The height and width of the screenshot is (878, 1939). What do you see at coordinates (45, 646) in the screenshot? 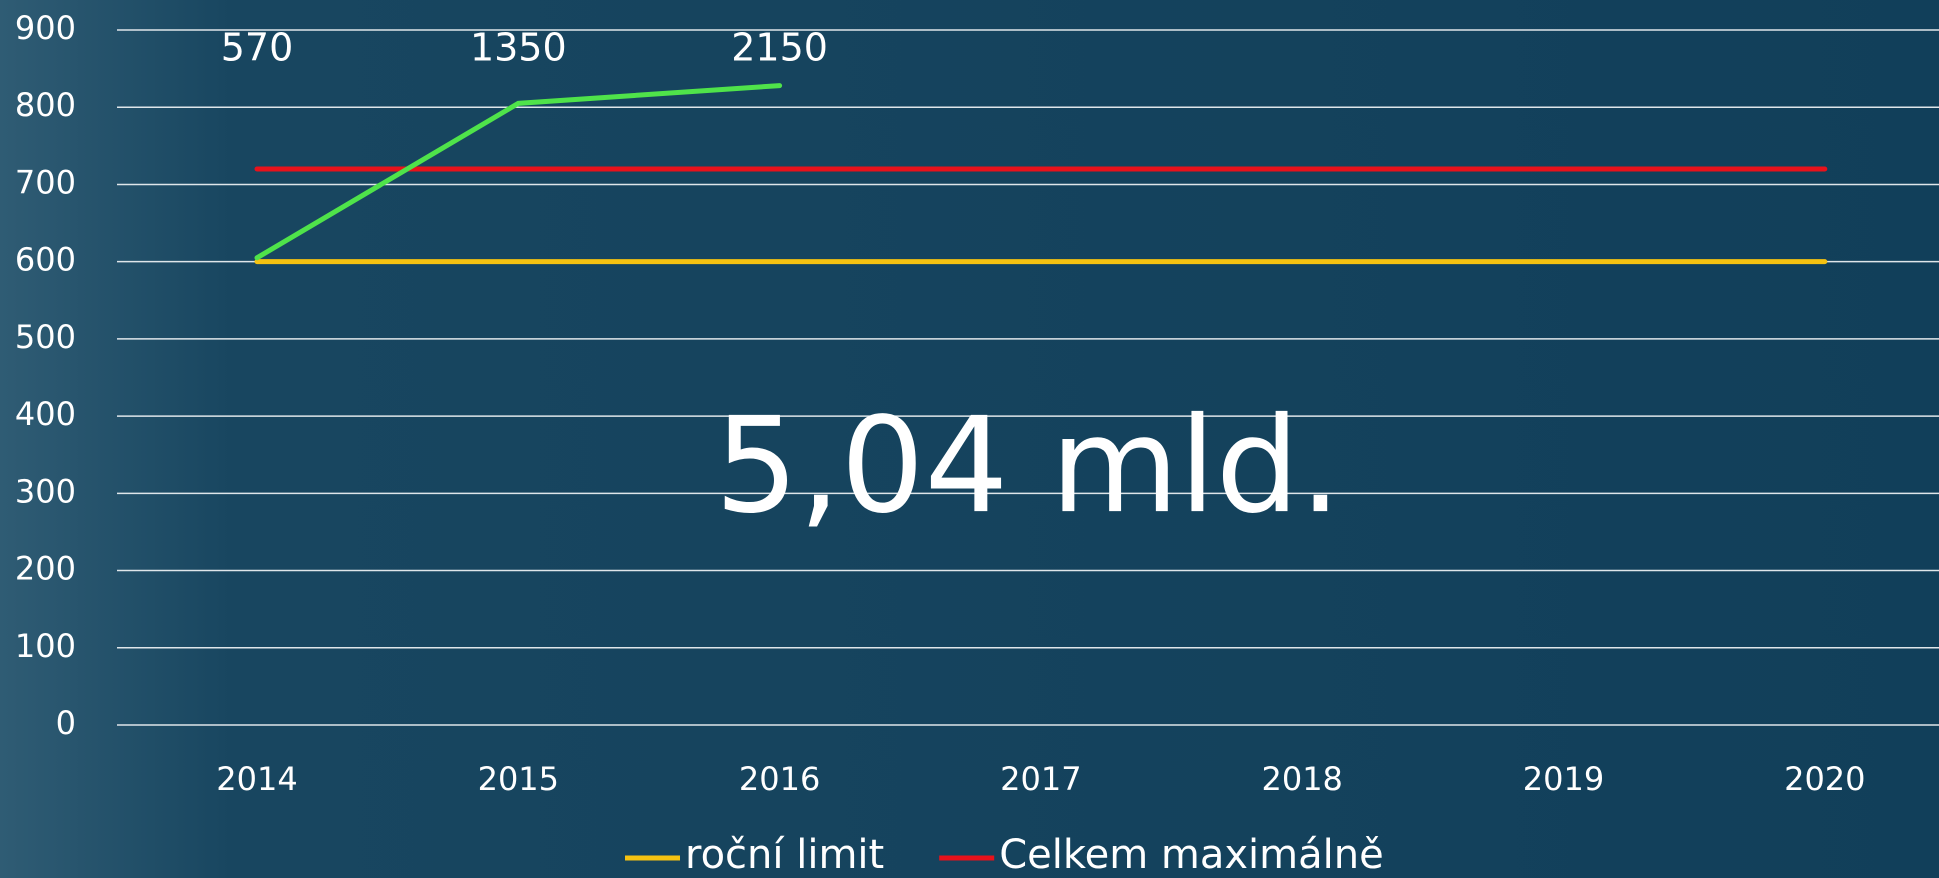
I see `y-tick-label: 100` at bounding box center [45, 646].